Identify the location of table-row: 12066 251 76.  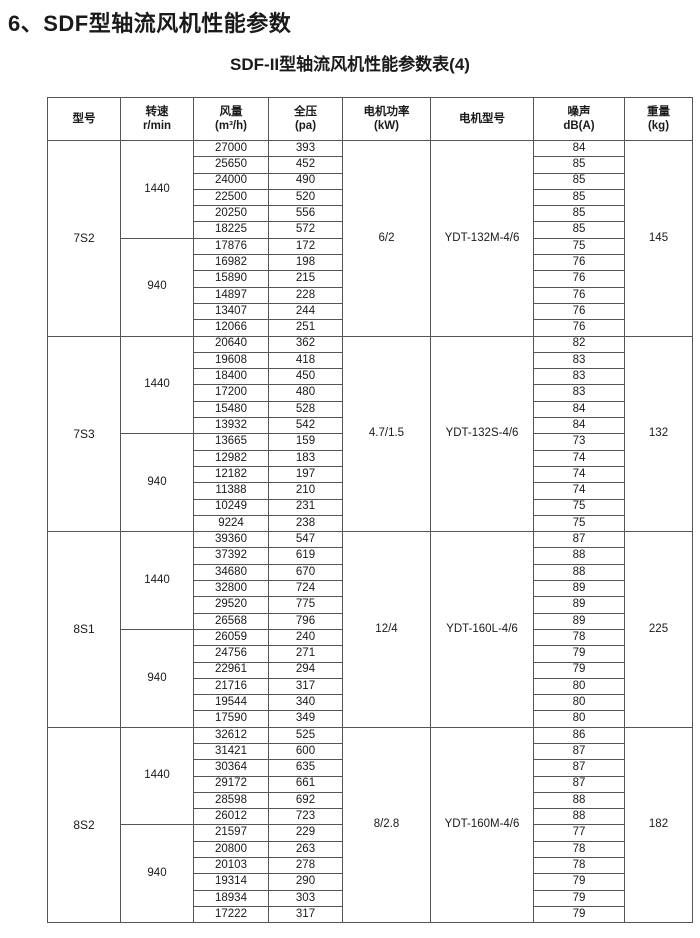
(370, 328).